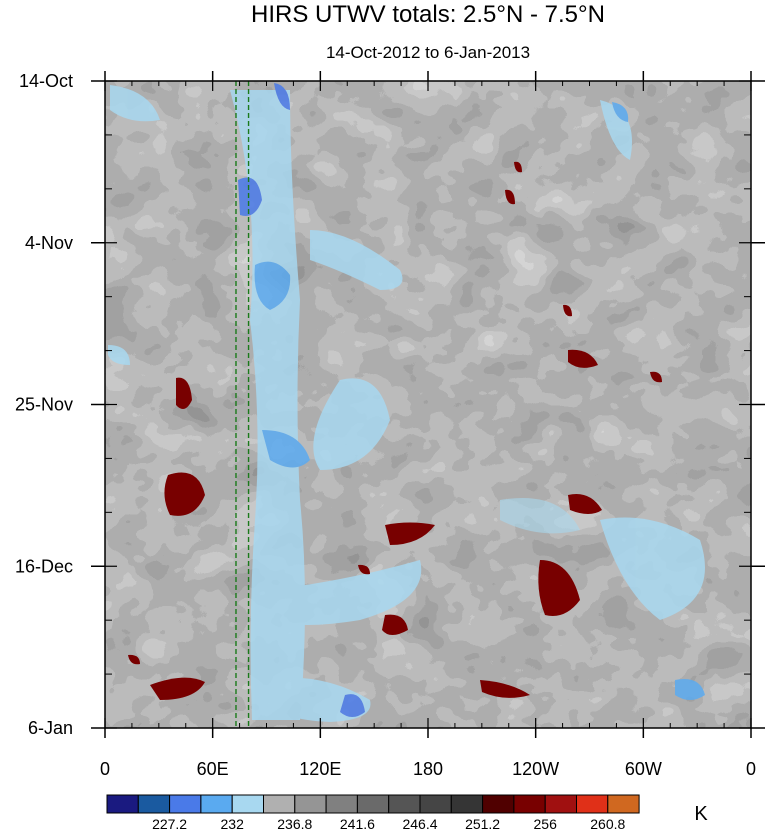  What do you see at coordinates (46, 81) in the screenshot?
I see `y-tick-label-0: 14-Oct` at bounding box center [46, 81].